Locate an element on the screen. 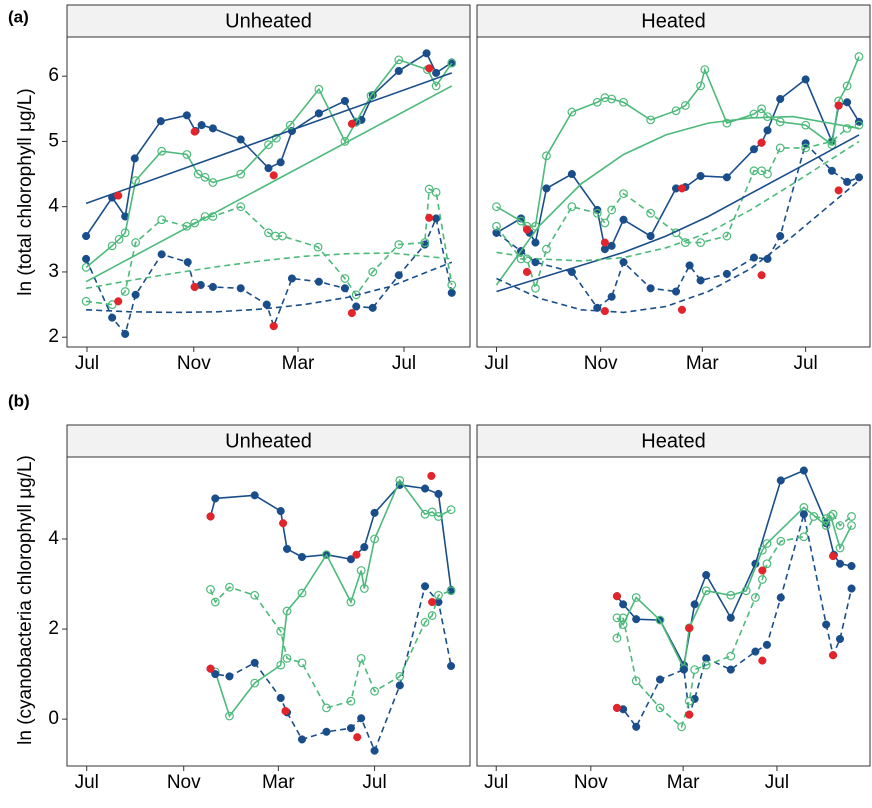 This screenshot has height=808, width=872. y-tick-label: 3 is located at coordinates (53, 271).